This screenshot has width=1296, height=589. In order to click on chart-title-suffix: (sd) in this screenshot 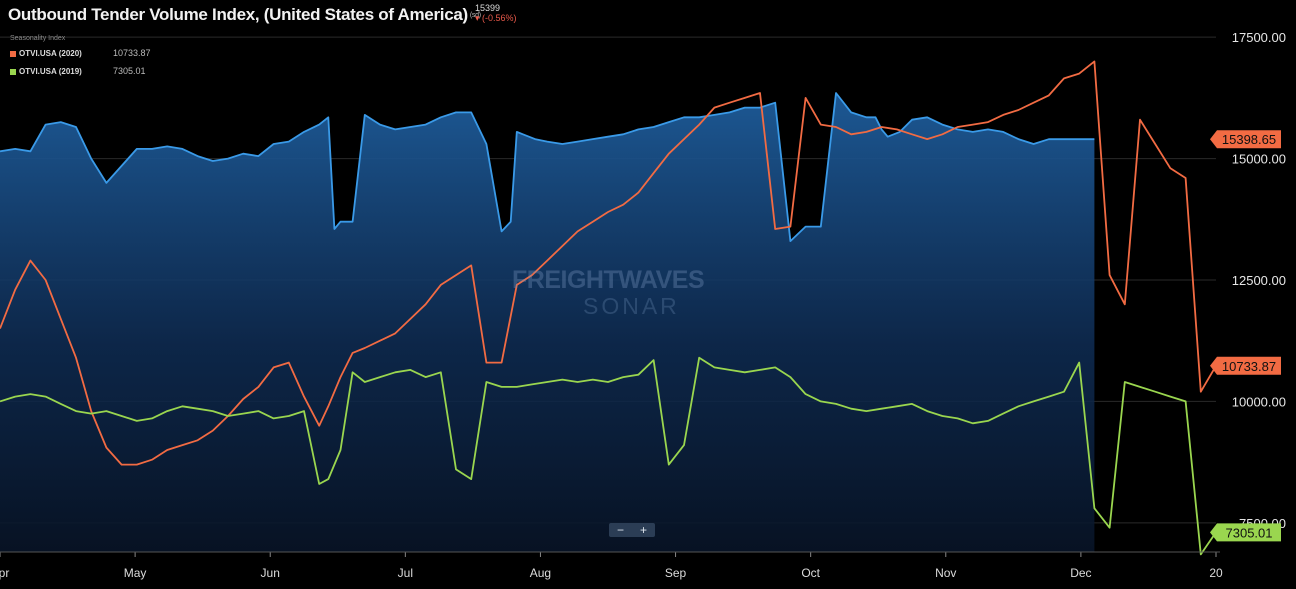, I will do `click(475, 16)`.